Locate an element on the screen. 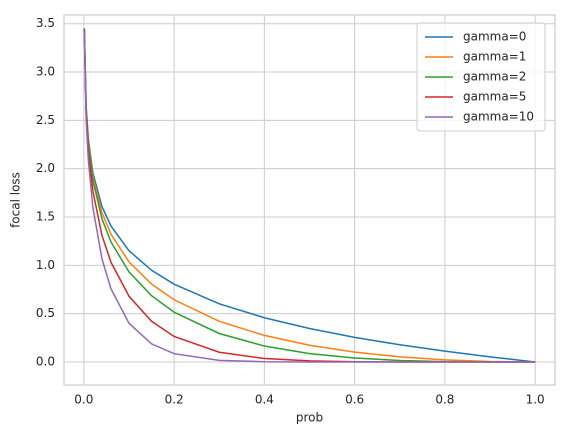 The height and width of the screenshot is (436, 567). legend-label: gamma=1 is located at coordinates (494, 57).